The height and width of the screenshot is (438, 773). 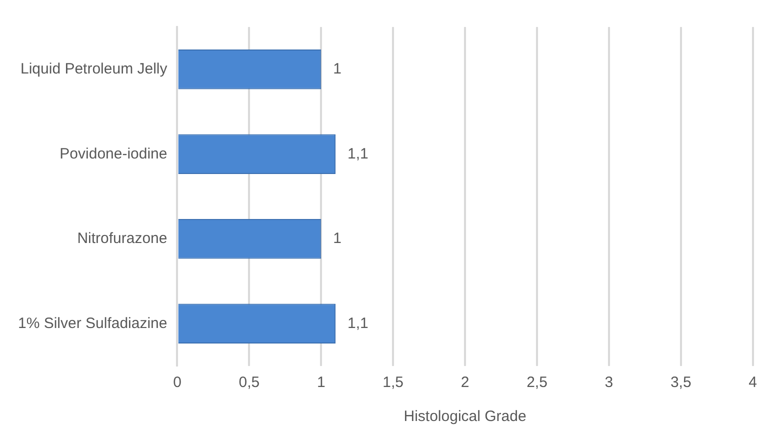 What do you see at coordinates (537, 383) in the screenshot?
I see `x-tick-label: 2,5` at bounding box center [537, 383].